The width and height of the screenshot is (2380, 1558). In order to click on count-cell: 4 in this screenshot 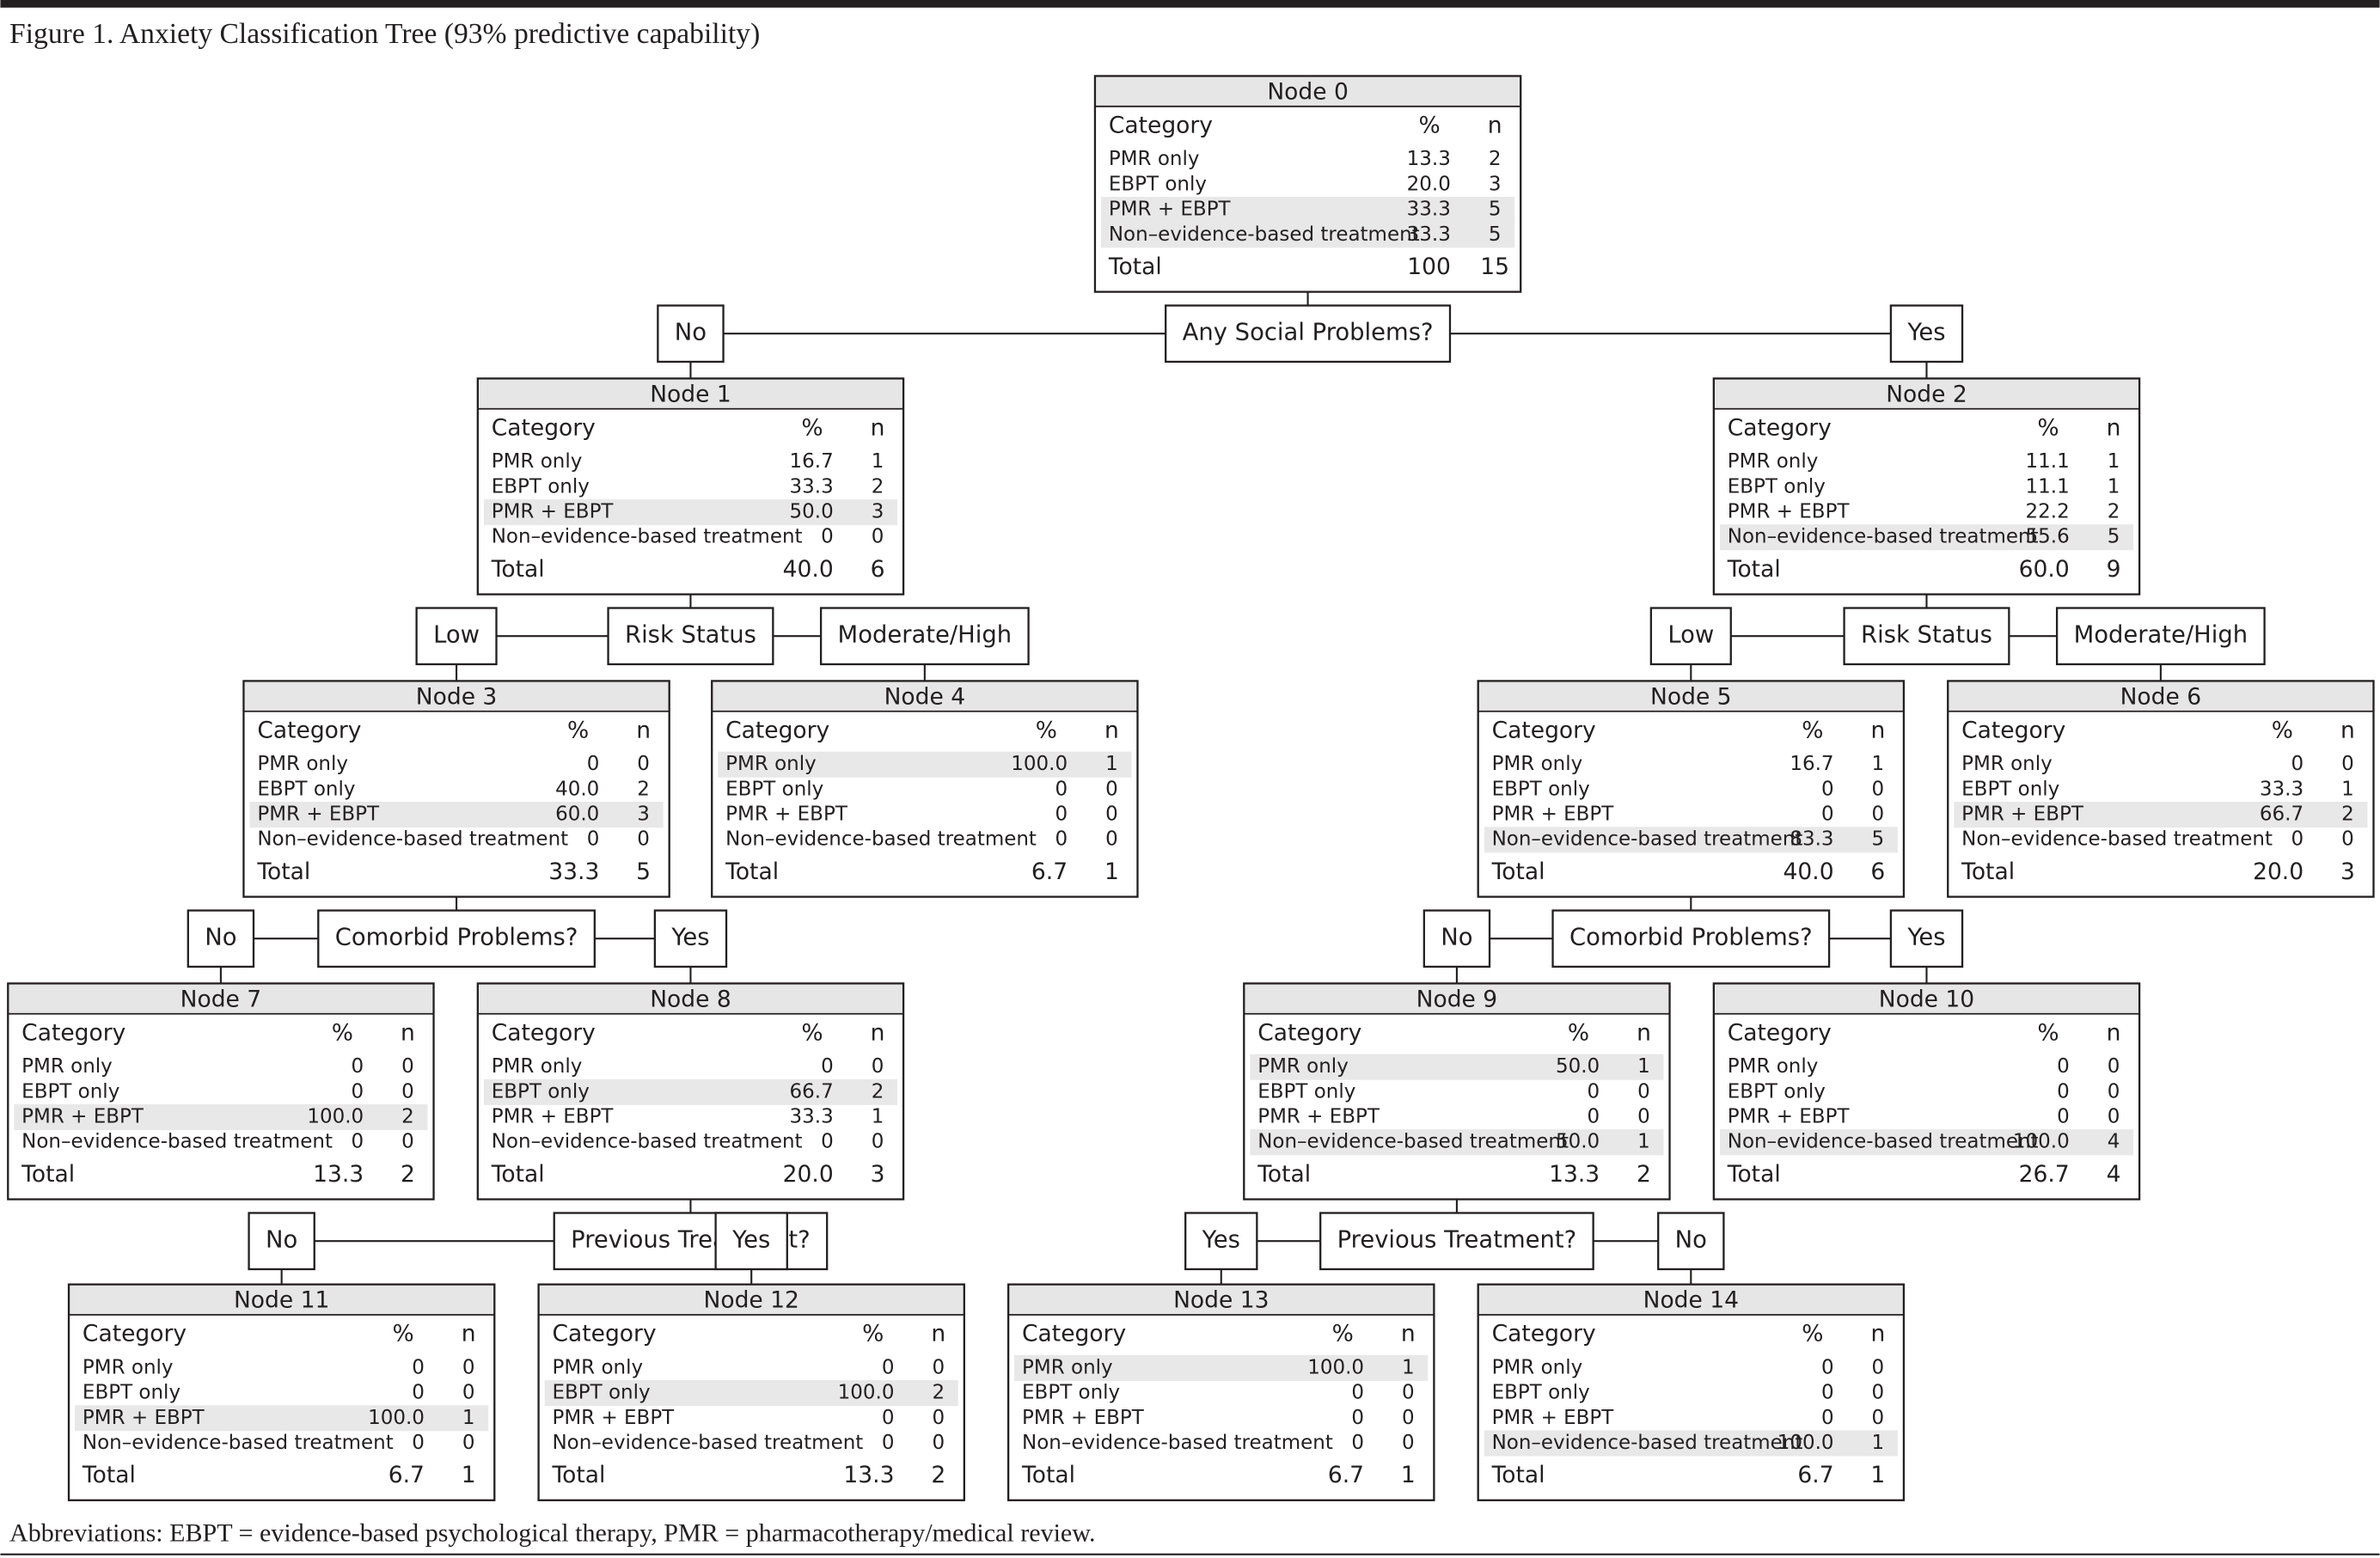, I will do `click(2114, 1142)`.